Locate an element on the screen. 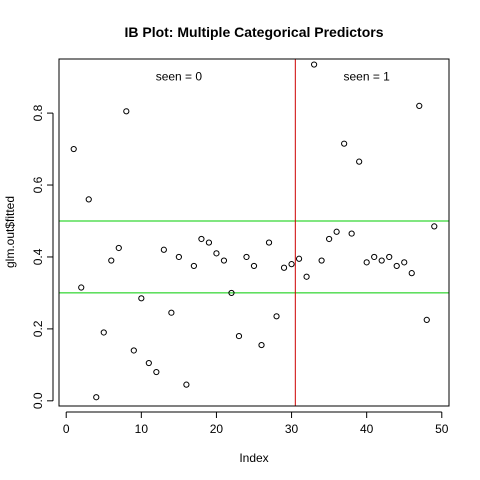  x-tick-label: 0 is located at coordinates (66, 429).